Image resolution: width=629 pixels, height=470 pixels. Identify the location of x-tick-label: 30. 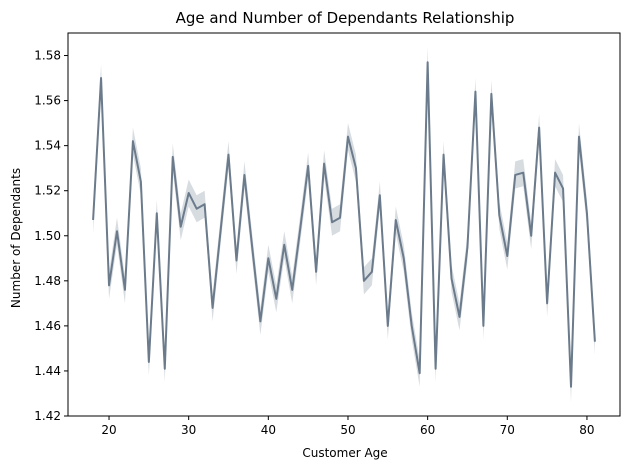
(188, 430).